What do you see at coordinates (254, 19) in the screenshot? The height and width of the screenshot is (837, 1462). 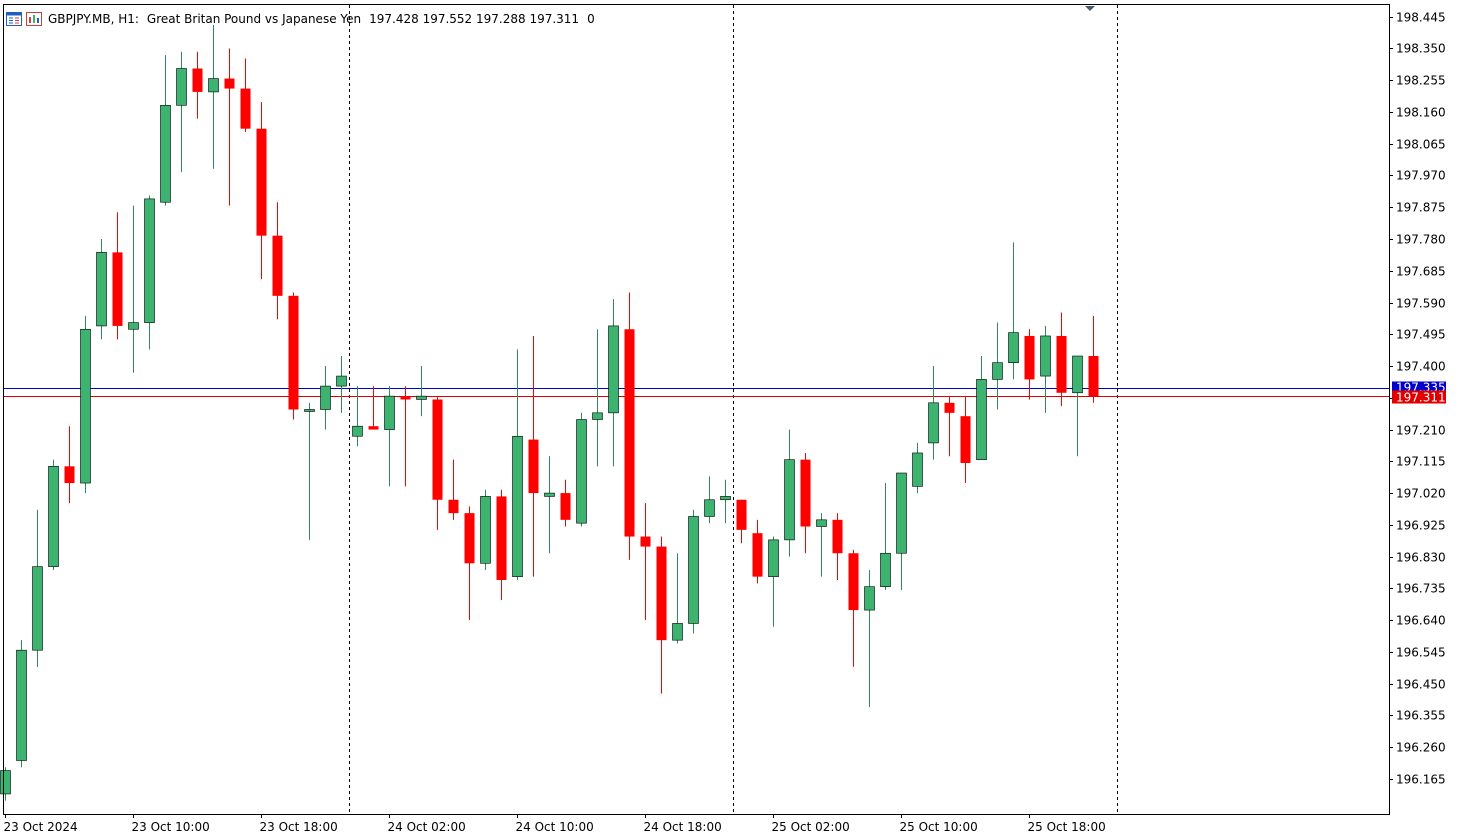 I see `chart-description: Great Britan Pound vs Japanese Yen` at bounding box center [254, 19].